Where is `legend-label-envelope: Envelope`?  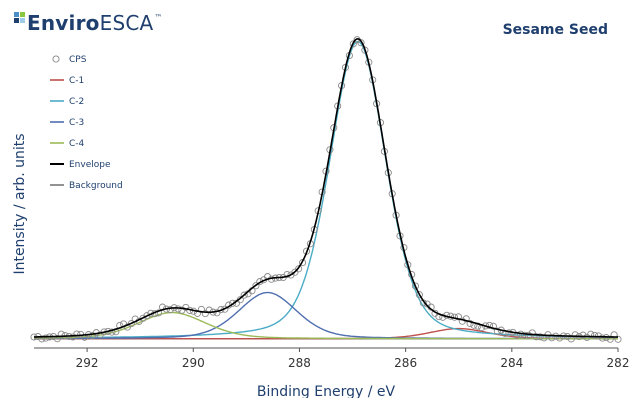 legend-label-envelope: Envelope is located at coordinates (90, 165).